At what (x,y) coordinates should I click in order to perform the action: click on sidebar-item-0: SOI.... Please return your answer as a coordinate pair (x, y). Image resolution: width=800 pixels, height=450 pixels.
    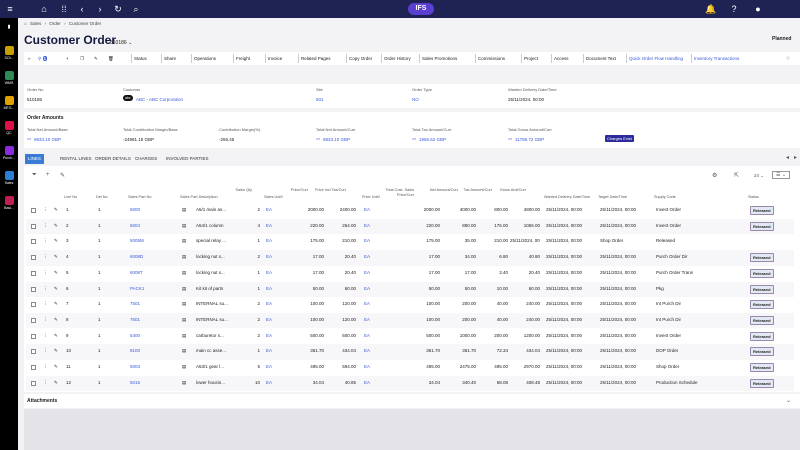
    Looking at the image, I should click on (9, 53).